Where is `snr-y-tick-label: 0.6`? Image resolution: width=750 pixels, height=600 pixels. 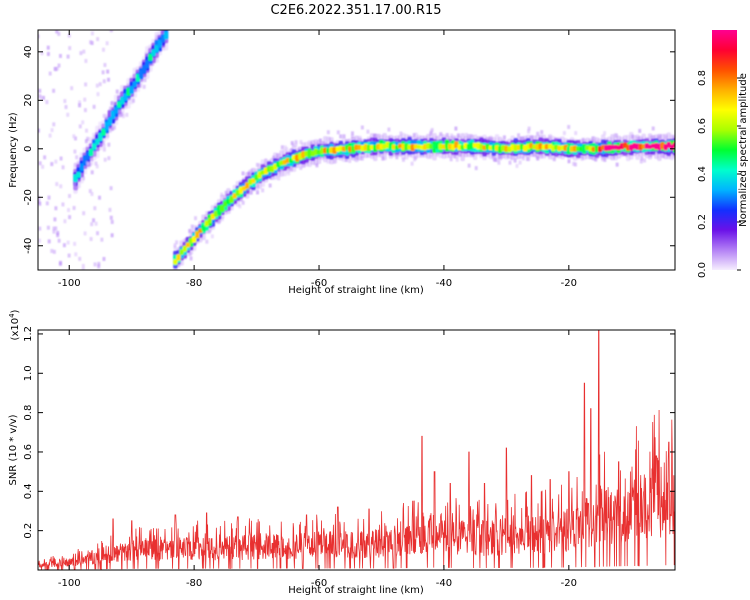
snr-y-tick-label: 0.6 is located at coordinates (28, 452).